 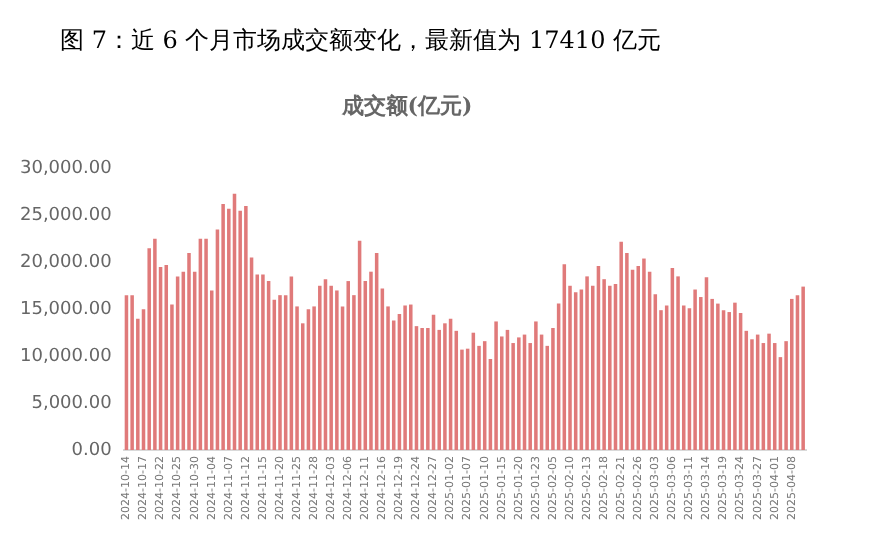 I want to click on y-tick-label: 25,000.00, so click(x=66, y=216).